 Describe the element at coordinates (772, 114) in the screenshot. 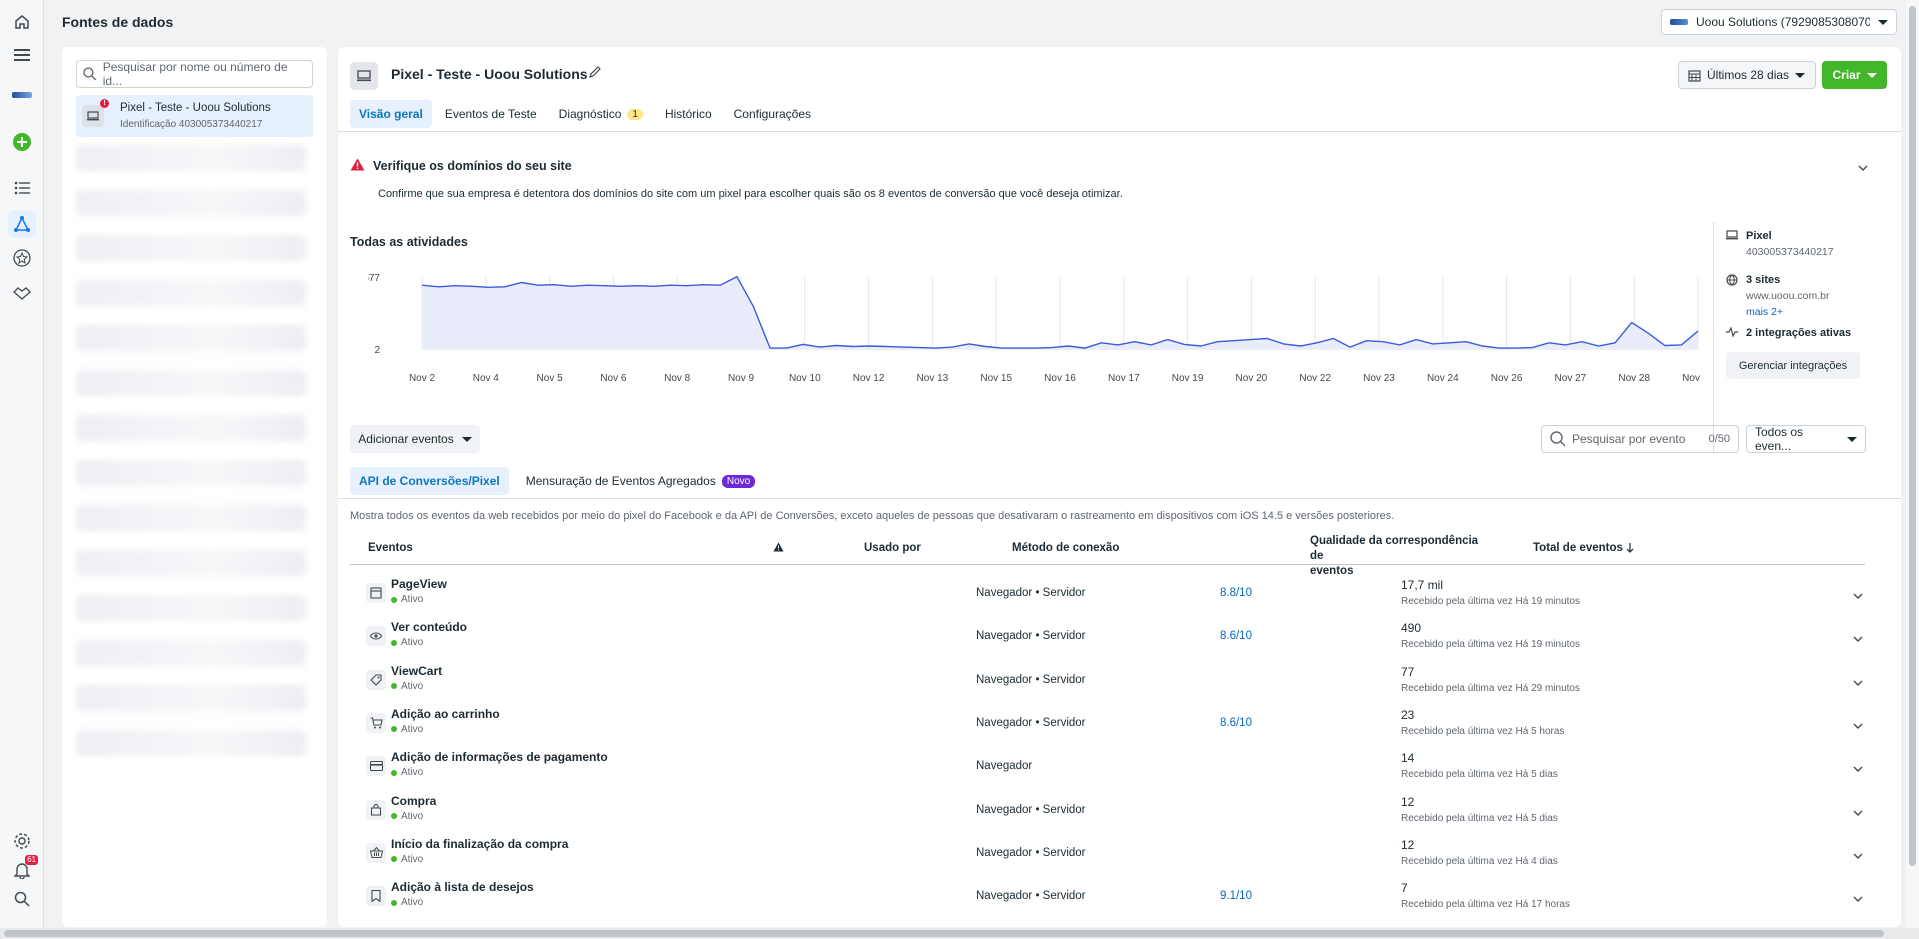

I see `tab-settings: Configurações` at that location.